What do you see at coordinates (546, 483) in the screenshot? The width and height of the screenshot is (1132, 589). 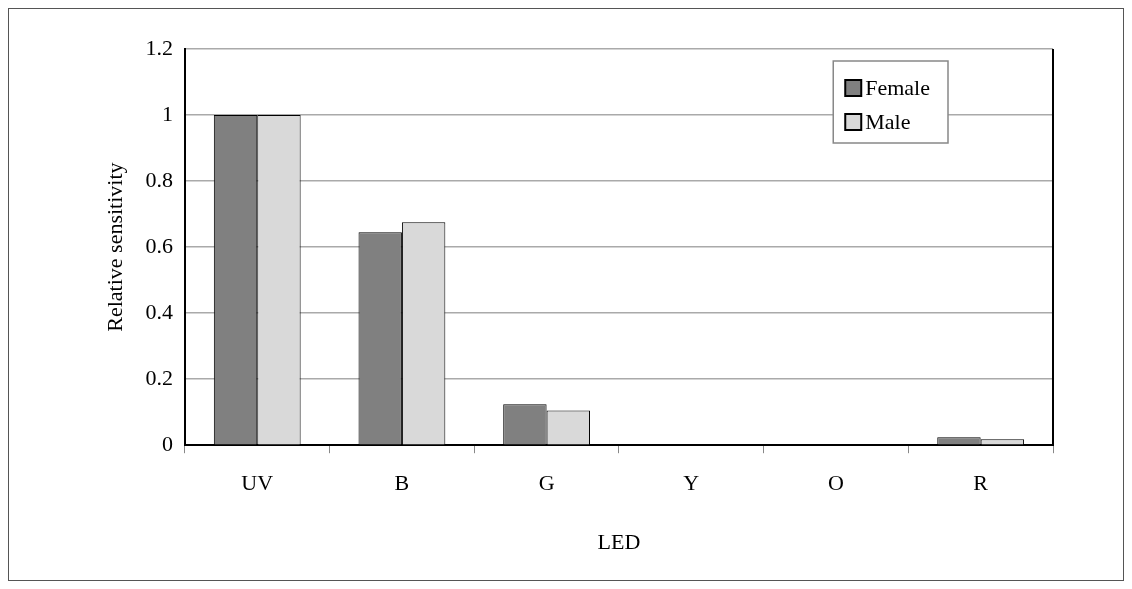 I see `x-tick-label: G` at bounding box center [546, 483].